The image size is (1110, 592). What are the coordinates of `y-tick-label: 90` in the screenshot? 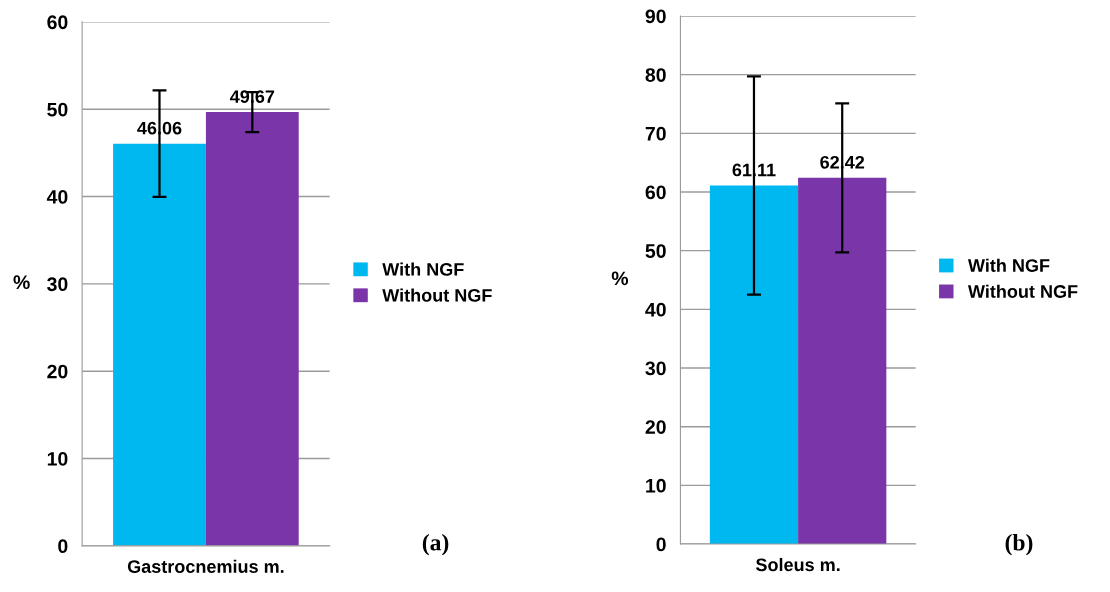 It's located at (655, 16).